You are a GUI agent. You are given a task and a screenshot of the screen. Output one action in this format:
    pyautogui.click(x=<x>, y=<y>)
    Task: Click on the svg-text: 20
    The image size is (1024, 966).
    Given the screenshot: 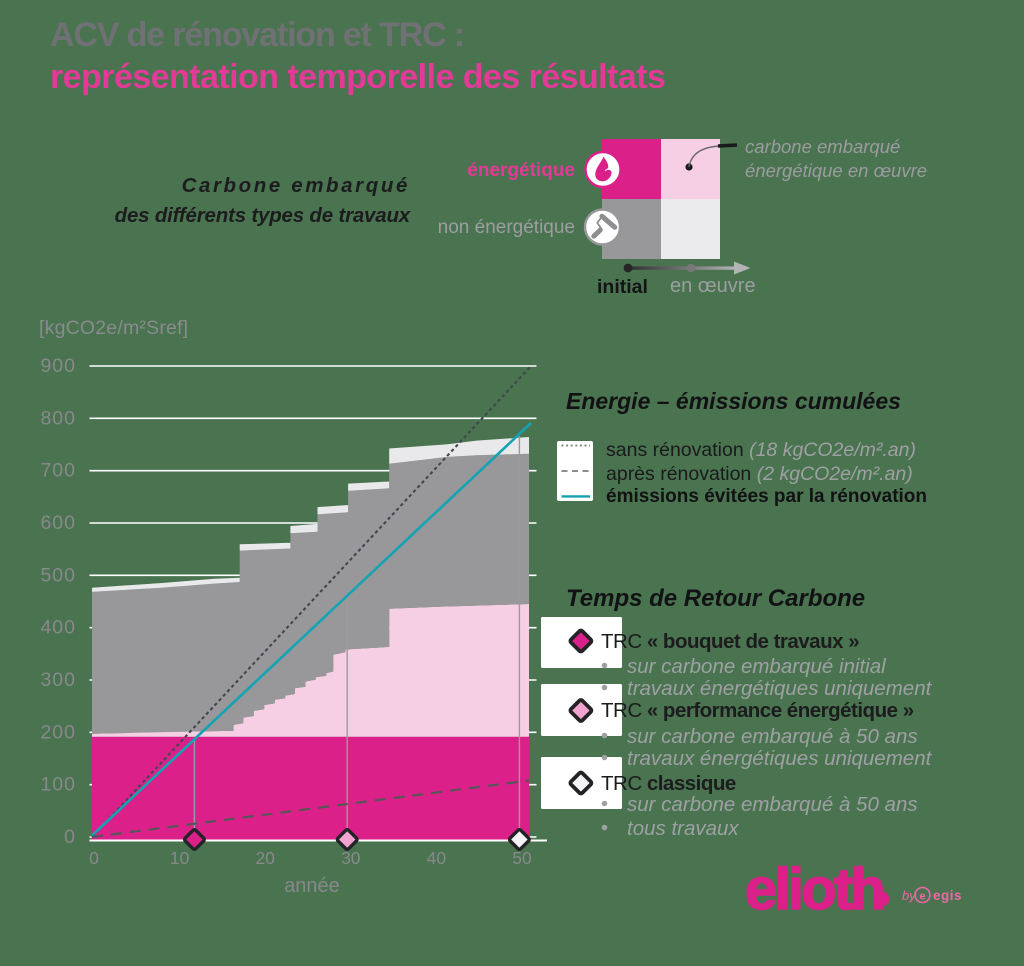 What is the action you would take?
    pyautogui.click(x=265, y=858)
    